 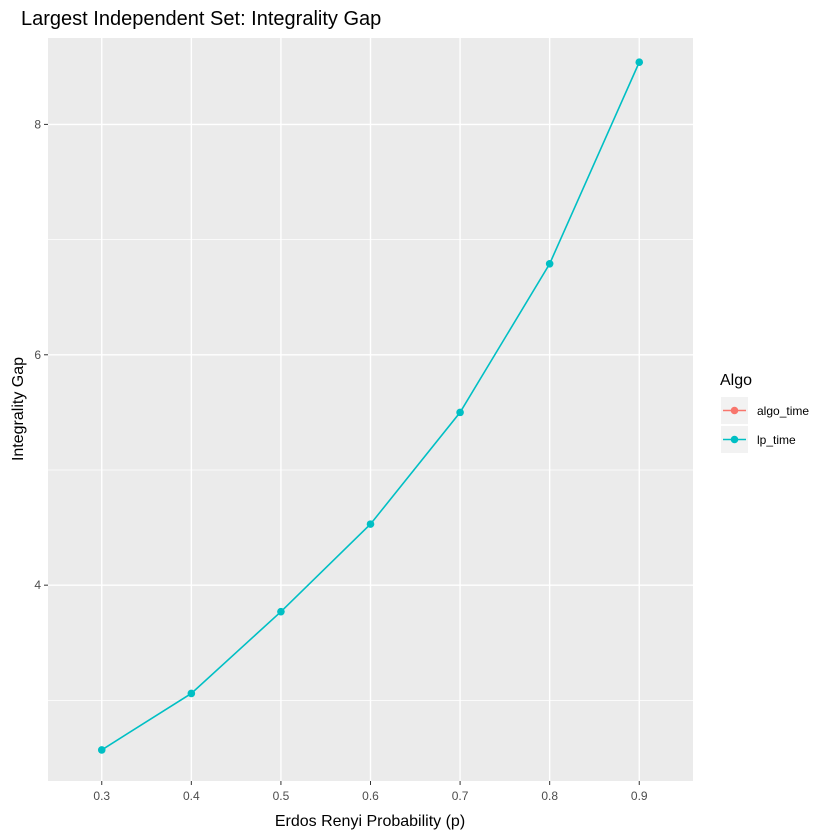 I want to click on x-tick-label: 0.8, so click(x=549, y=796).